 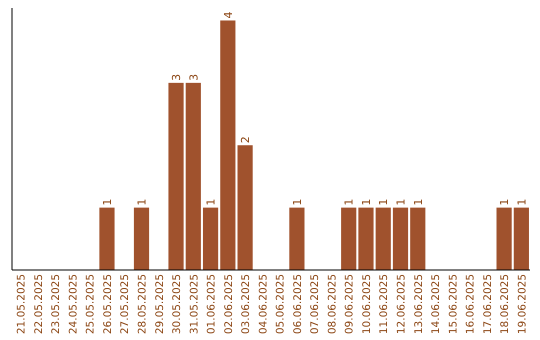 What do you see at coordinates (315, 304) in the screenshot?
I see `x-tick-label: 07.06.2025` at bounding box center [315, 304].